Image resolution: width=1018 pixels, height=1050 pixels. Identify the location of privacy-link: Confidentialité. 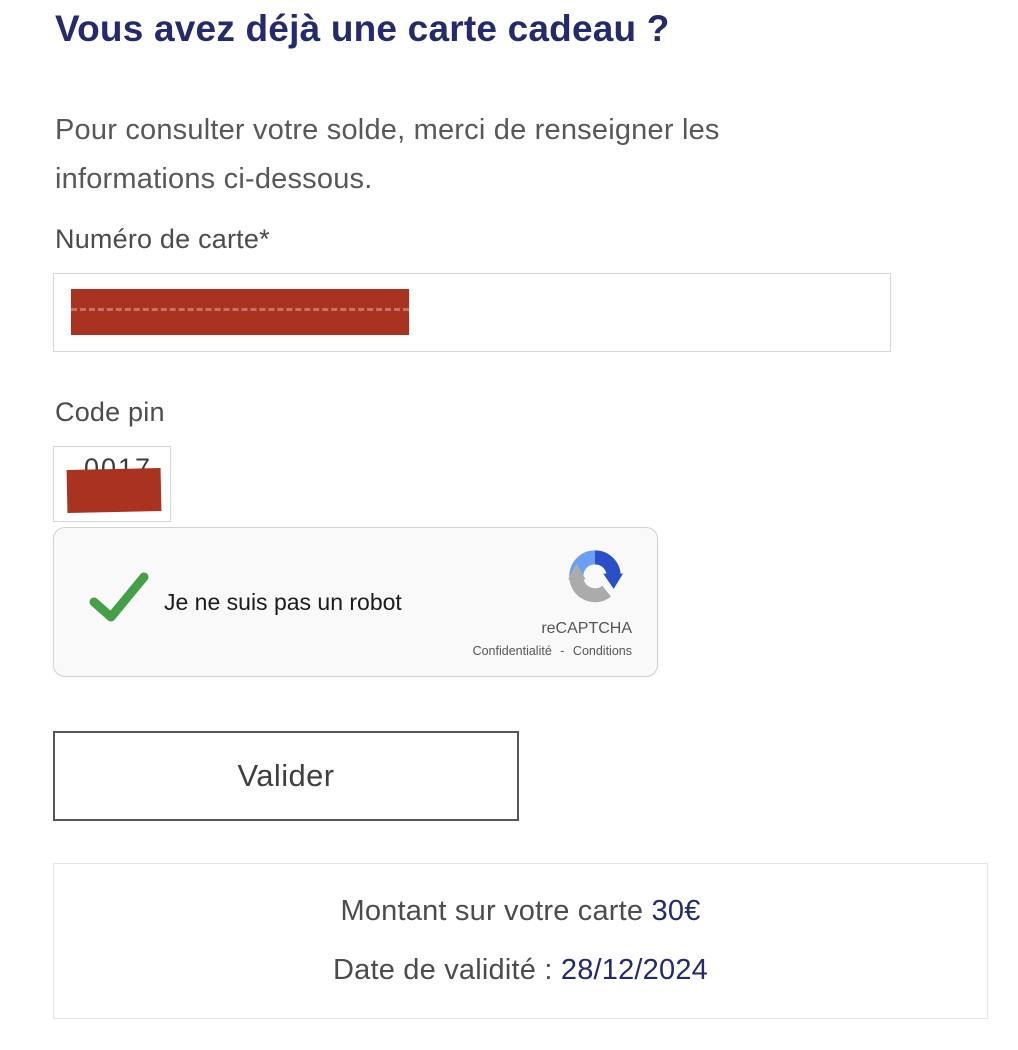
(512, 651).